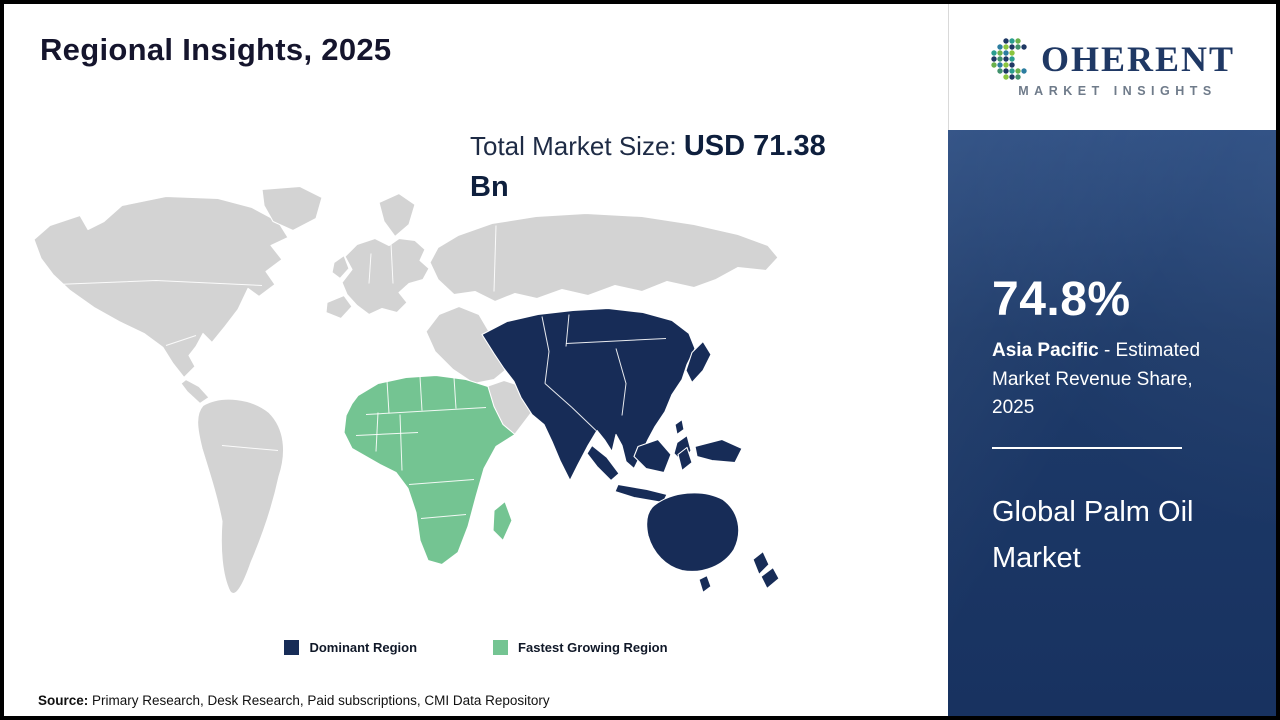 This screenshot has width=1280, height=720. I want to click on region-central-america, so click(195, 391).